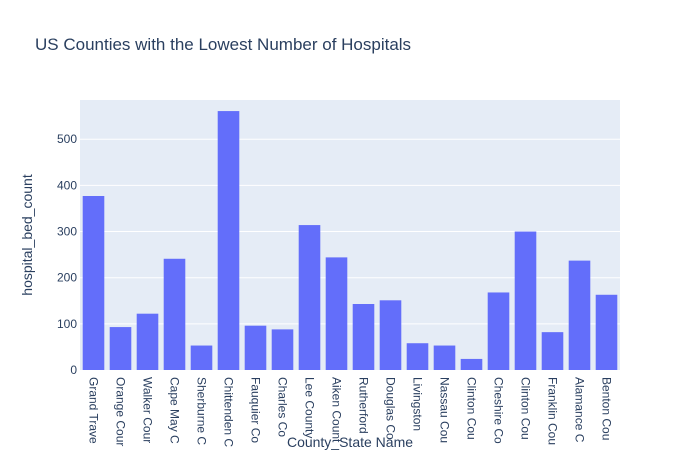  What do you see at coordinates (283, 407) in the screenshot?
I see `x-tick-label: Charles Co` at bounding box center [283, 407].